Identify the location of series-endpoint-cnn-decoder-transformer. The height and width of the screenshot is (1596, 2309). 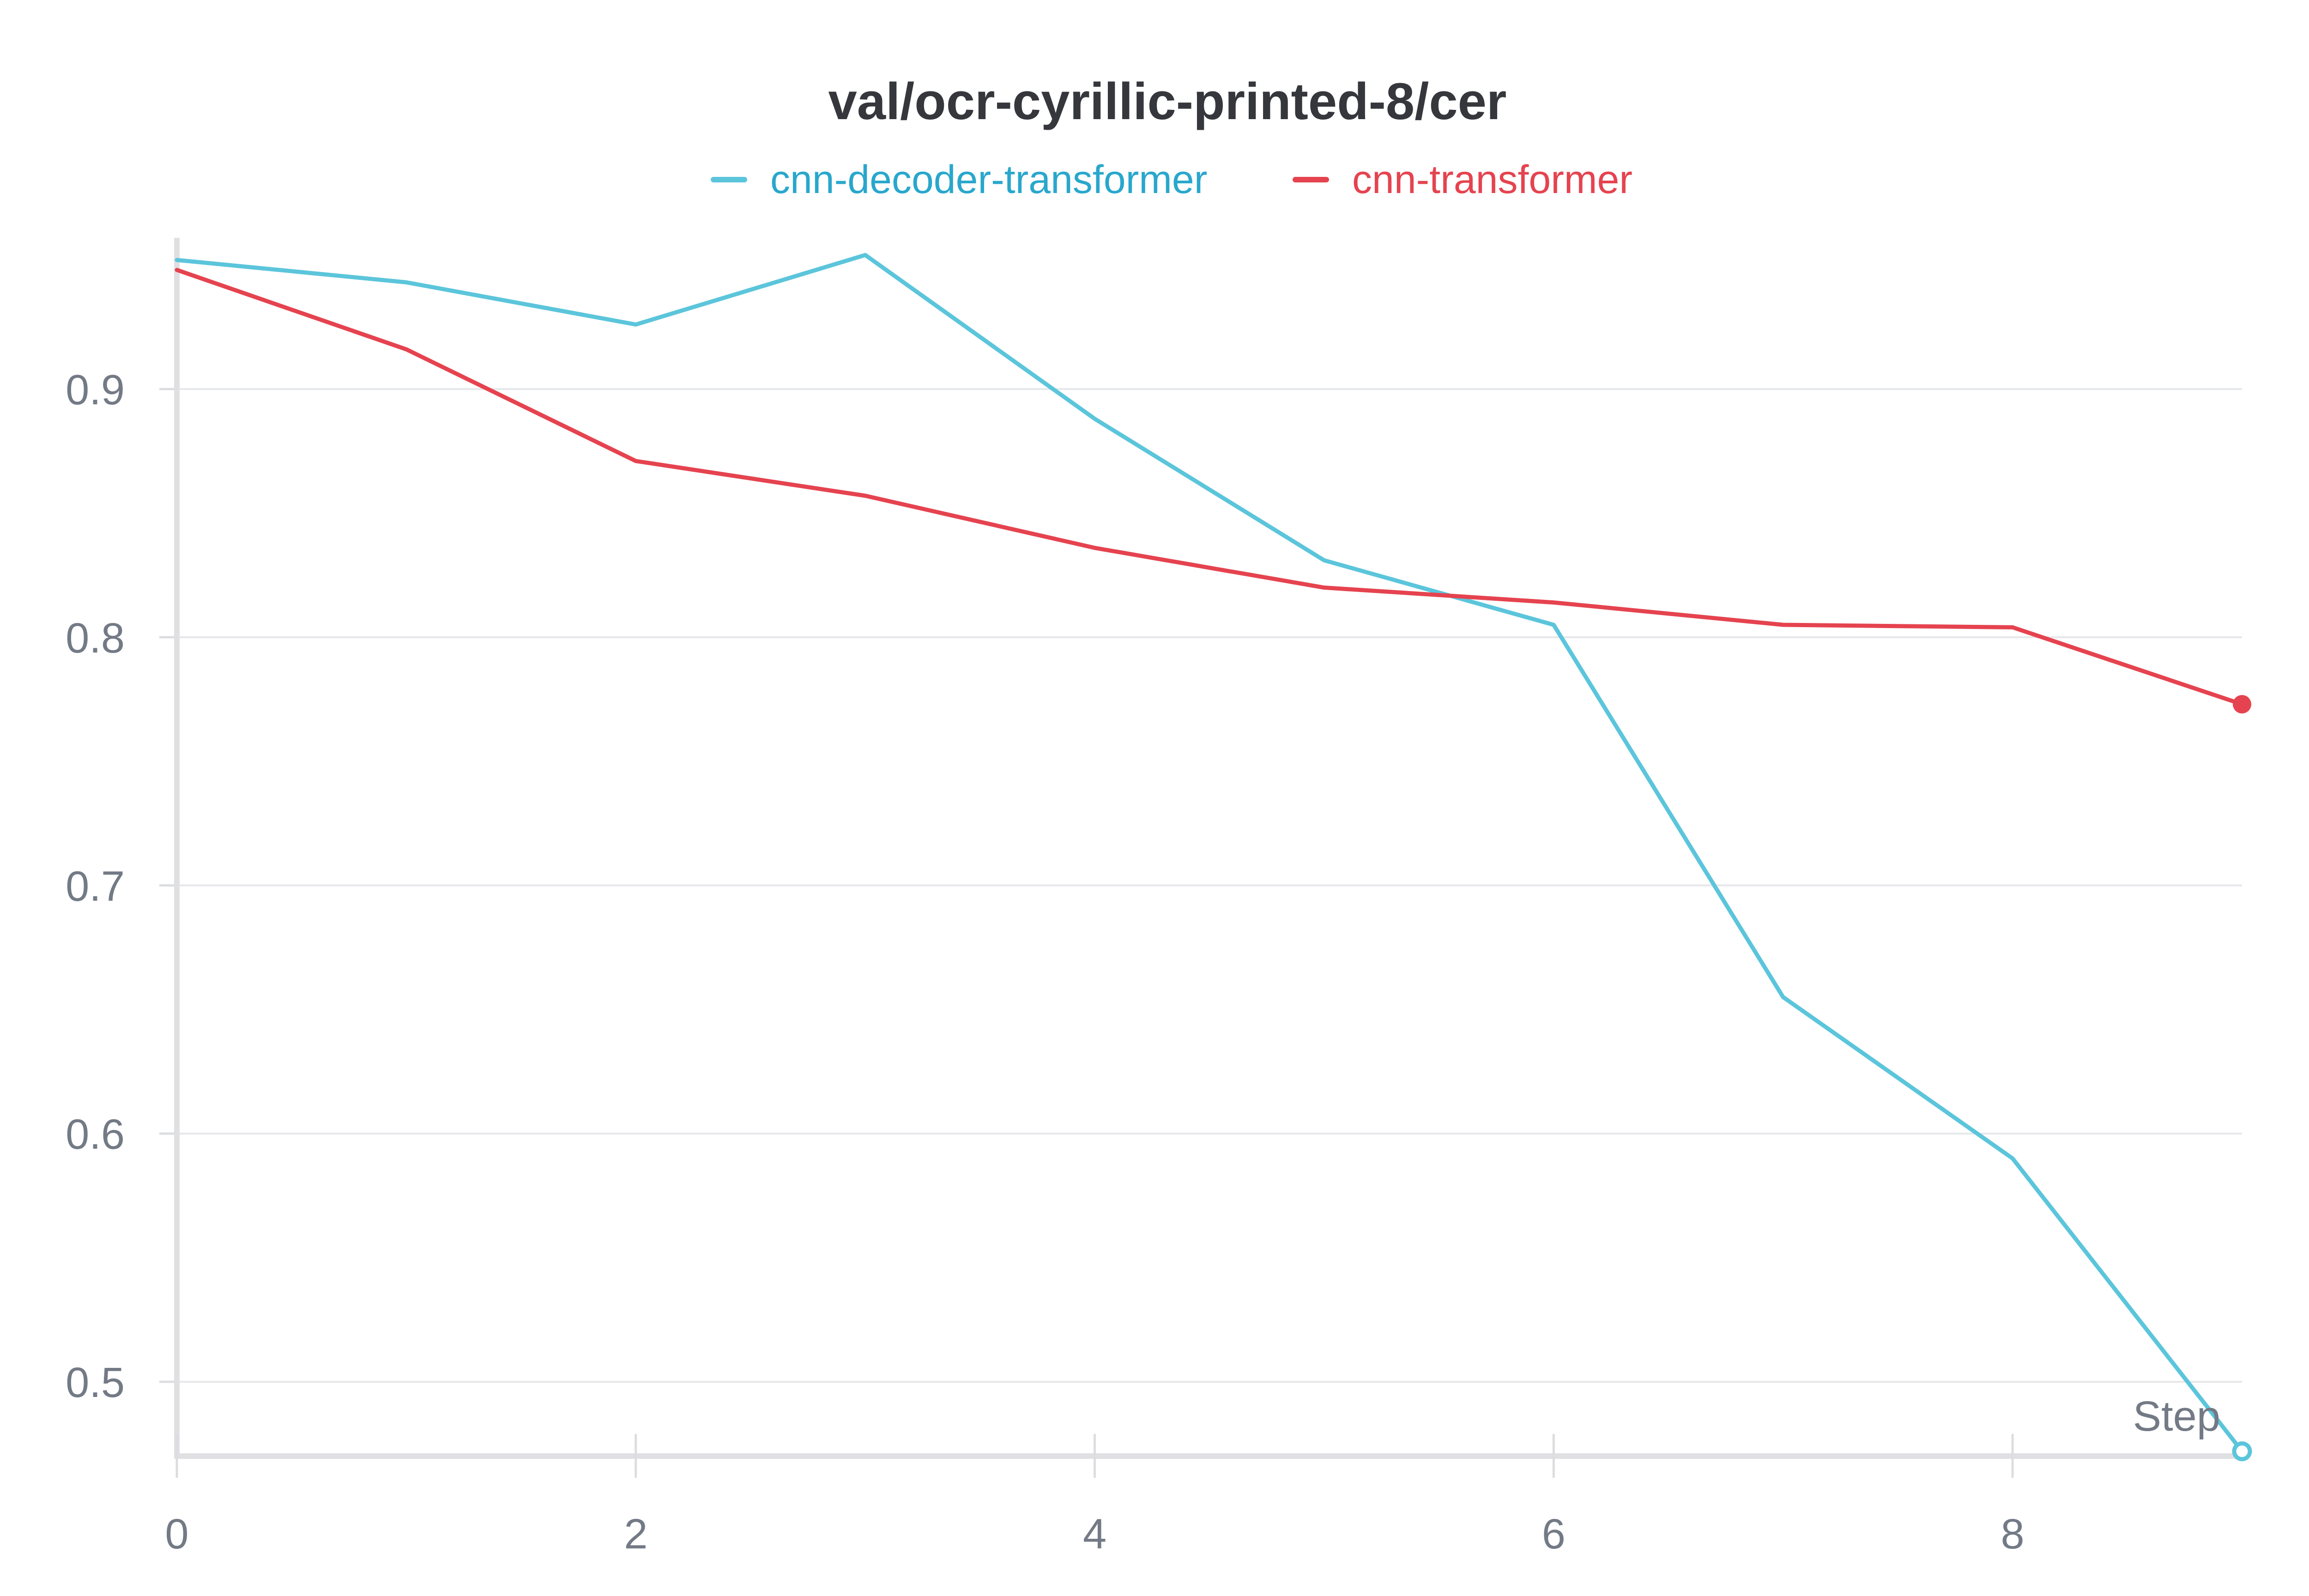
(2242, 1451).